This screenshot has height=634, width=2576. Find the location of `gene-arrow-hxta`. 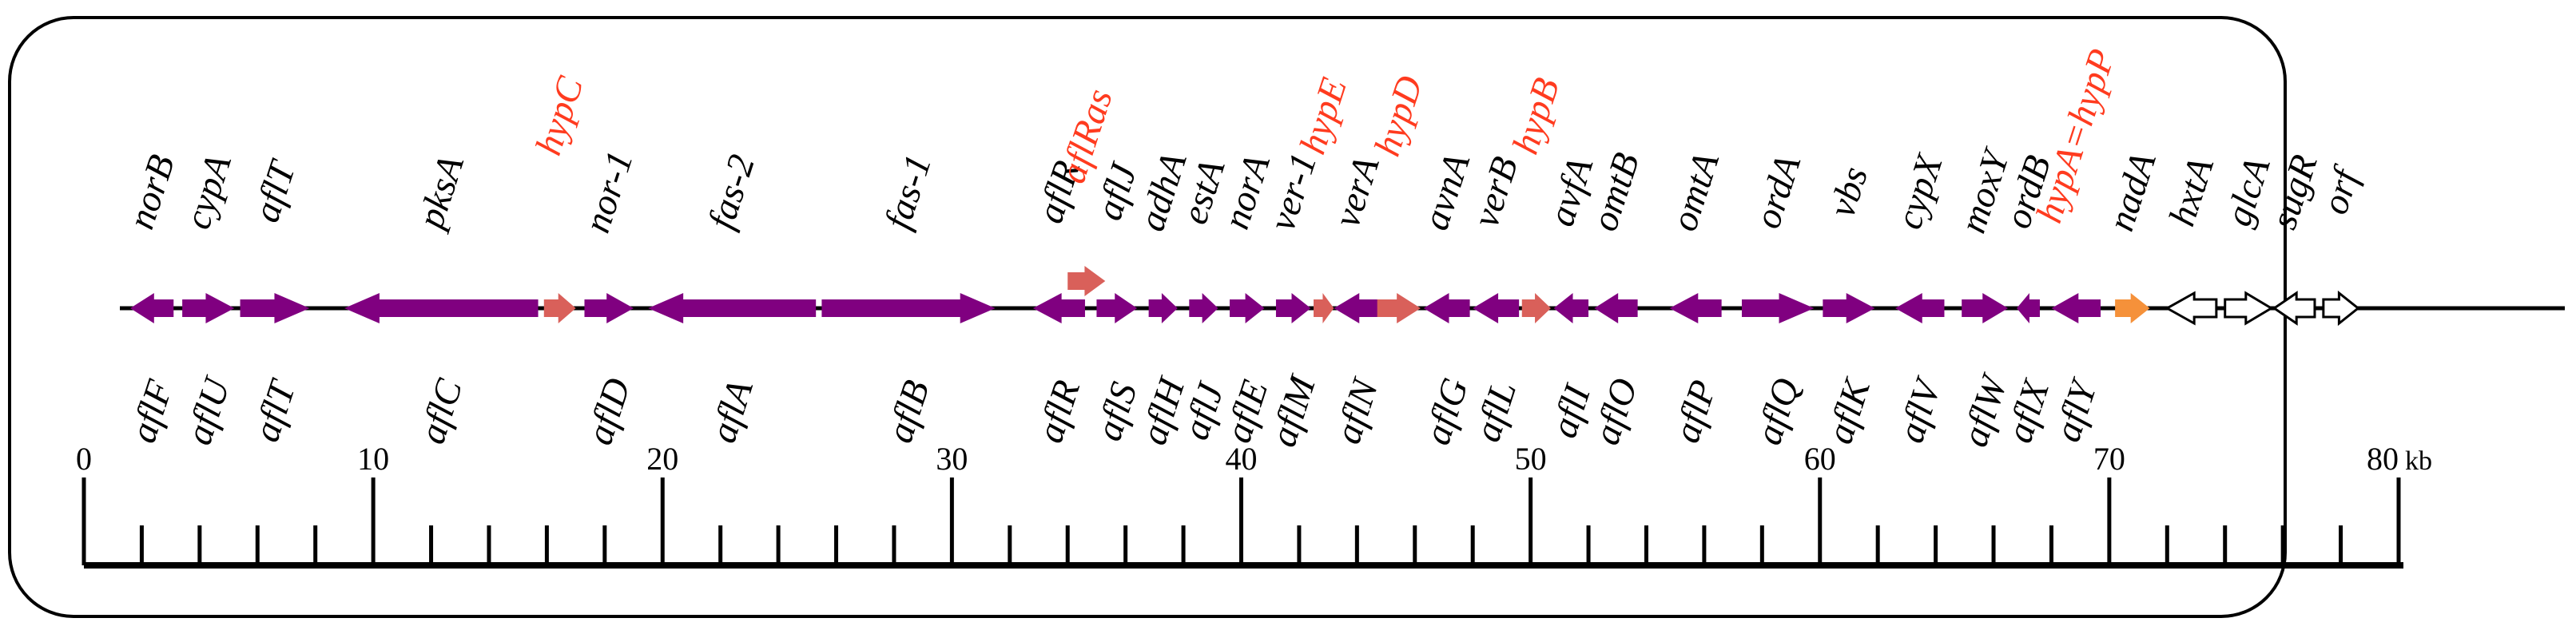

gene-arrow-hxta is located at coordinates (2191, 308).